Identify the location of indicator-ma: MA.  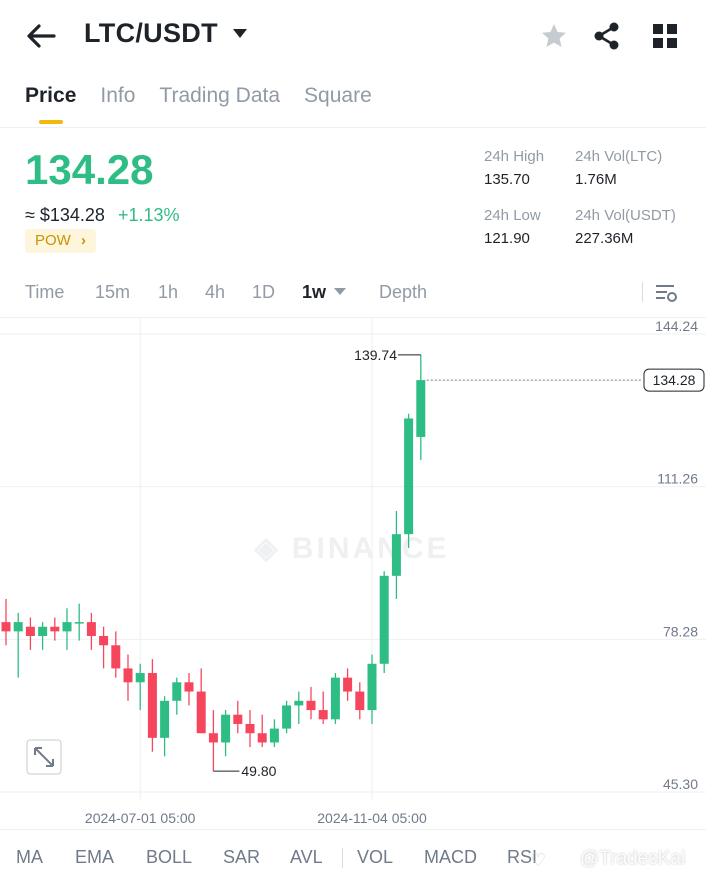
(29, 857).